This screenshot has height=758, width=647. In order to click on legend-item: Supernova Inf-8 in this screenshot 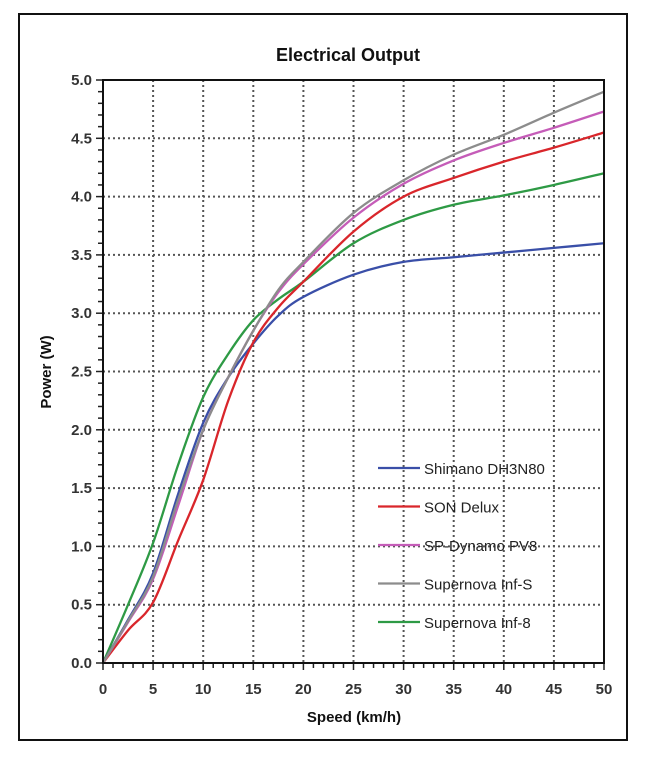, I will do `click(454, 623)`.